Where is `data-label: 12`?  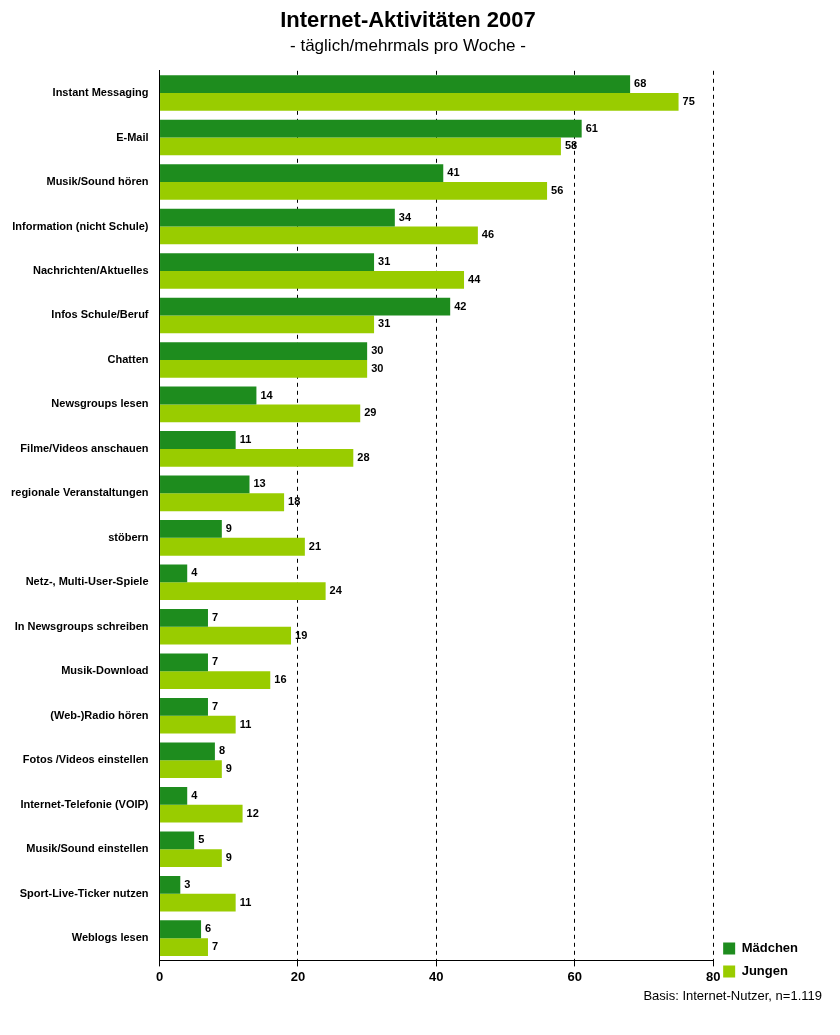 data-label: 12 is located at coordinates (252, 812).